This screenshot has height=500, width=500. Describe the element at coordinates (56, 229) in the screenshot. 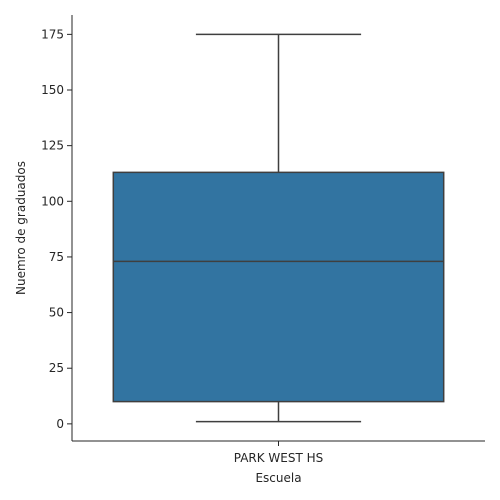

I see `y-ticks: 0 25 50 75 100 125 150 175` at that location.